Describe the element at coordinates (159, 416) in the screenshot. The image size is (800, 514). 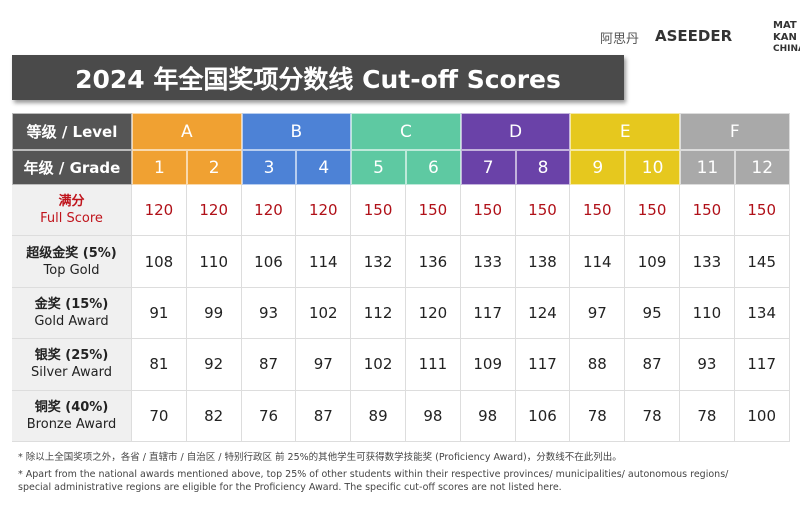
I see `score-cell: 70` at that location.